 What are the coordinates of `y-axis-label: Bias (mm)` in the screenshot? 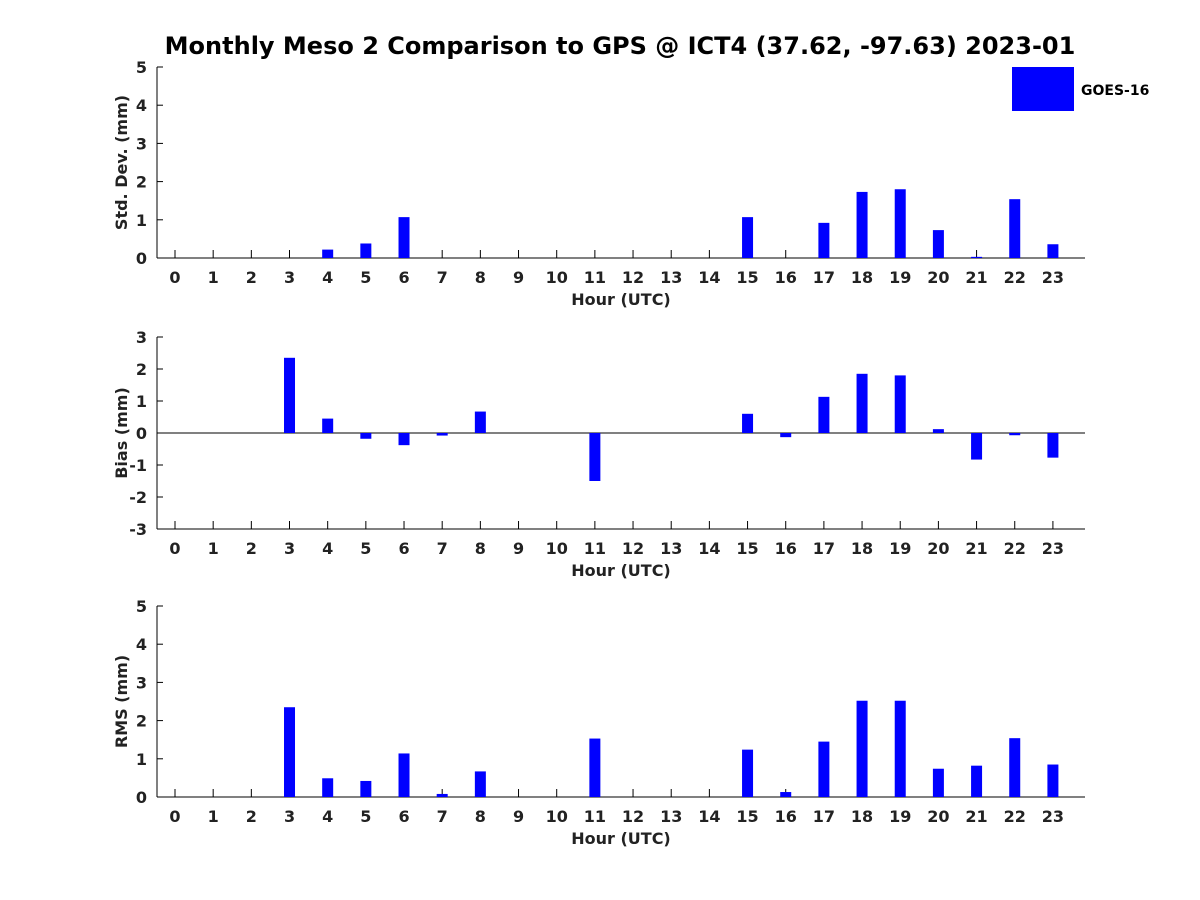 It's located at (121, 433).